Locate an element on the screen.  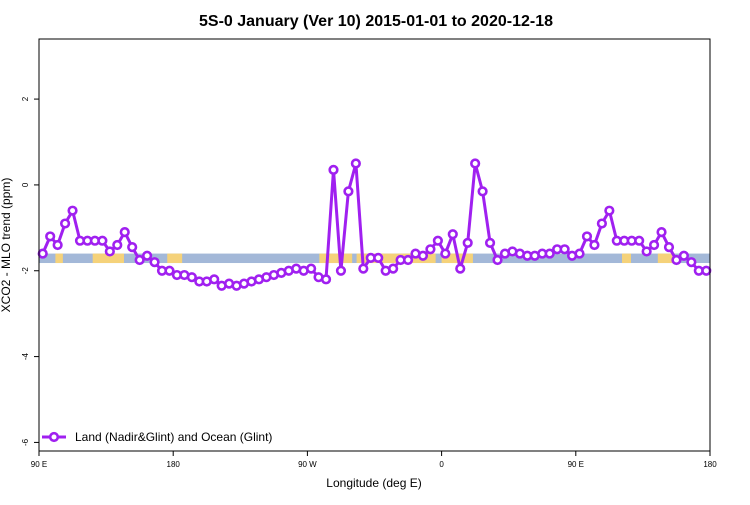
legend: Land (Nadir&Glint) and Ocean (Glint) is located at coordinates (157, 437).